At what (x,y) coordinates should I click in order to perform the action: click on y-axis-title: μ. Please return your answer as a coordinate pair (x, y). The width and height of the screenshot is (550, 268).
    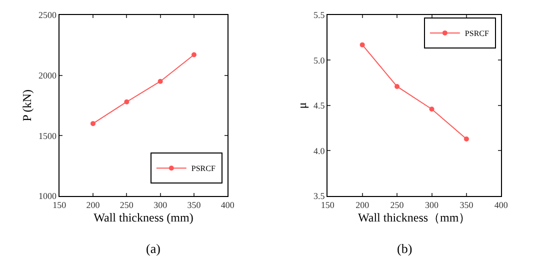
    Looking at the image, I should click on (301, 105).